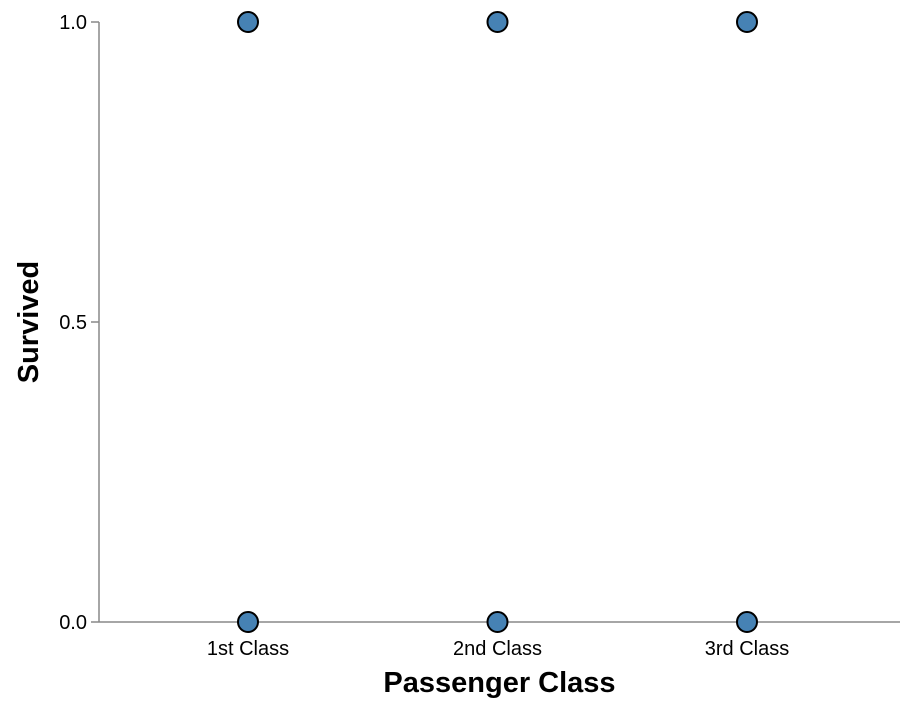 The height and width of the screenshot is (708, 908). Describe the element at coordinates (73, 323) in the screenshot. I see `y-tick-label: 0.5` at that location.